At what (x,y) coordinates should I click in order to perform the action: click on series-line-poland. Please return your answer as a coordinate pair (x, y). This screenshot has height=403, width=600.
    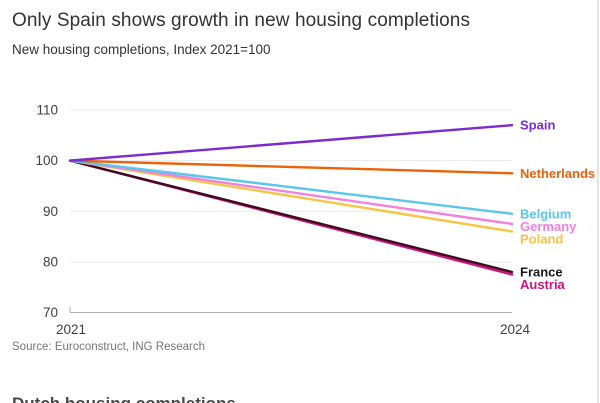
    Looking at the image, I should click on (291, 196).